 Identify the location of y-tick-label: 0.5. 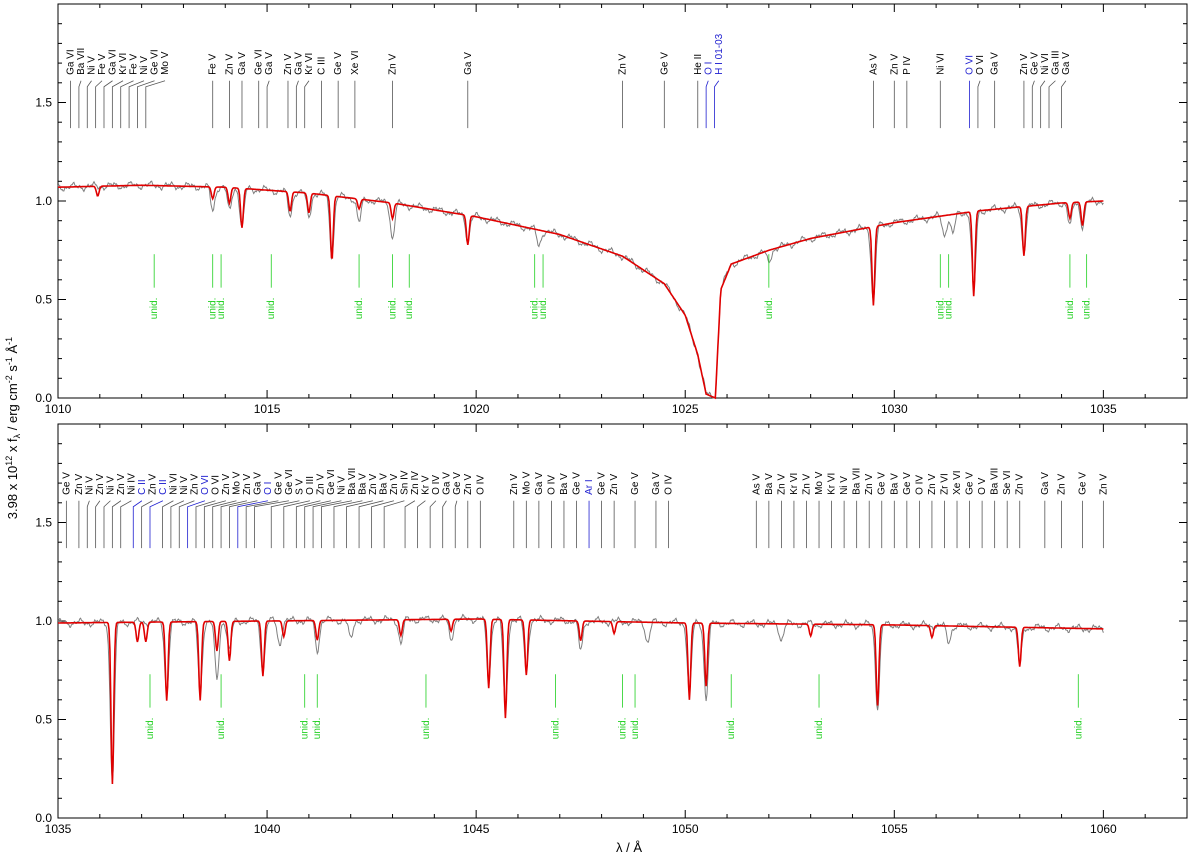
(43, 300).